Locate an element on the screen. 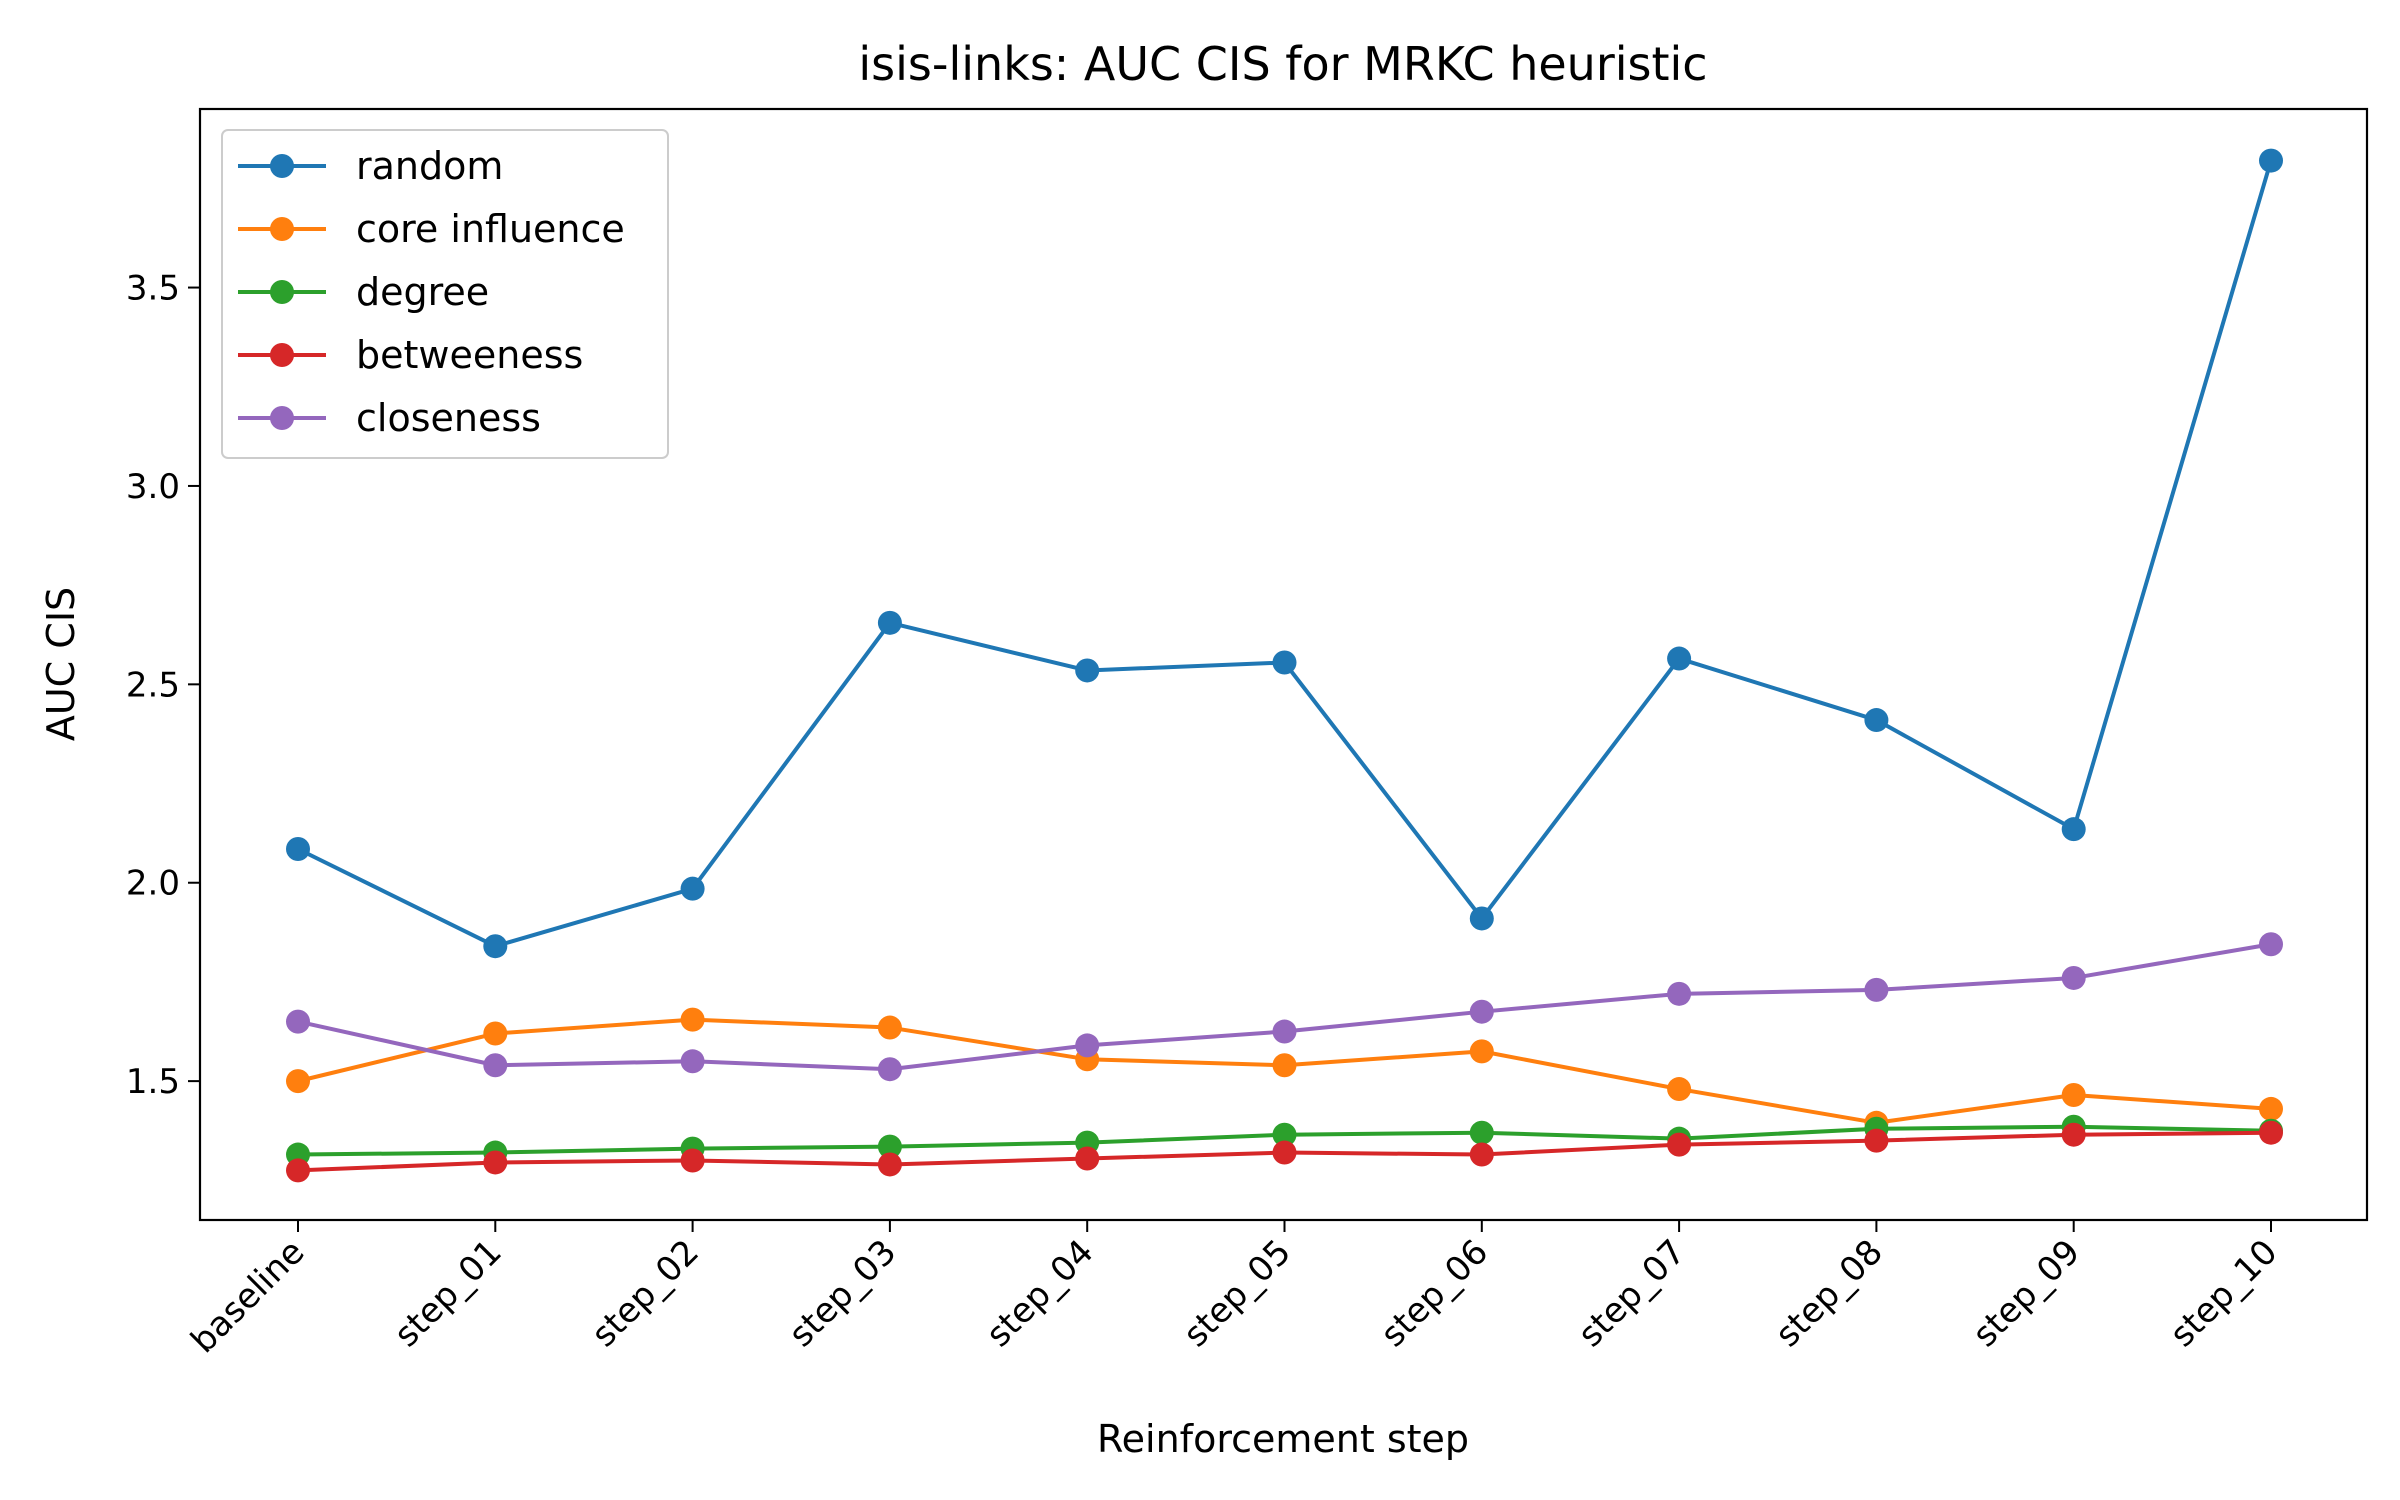 The image size is (2400, 1500). legend-item-degree: degree is located at coordinates (363, 292).